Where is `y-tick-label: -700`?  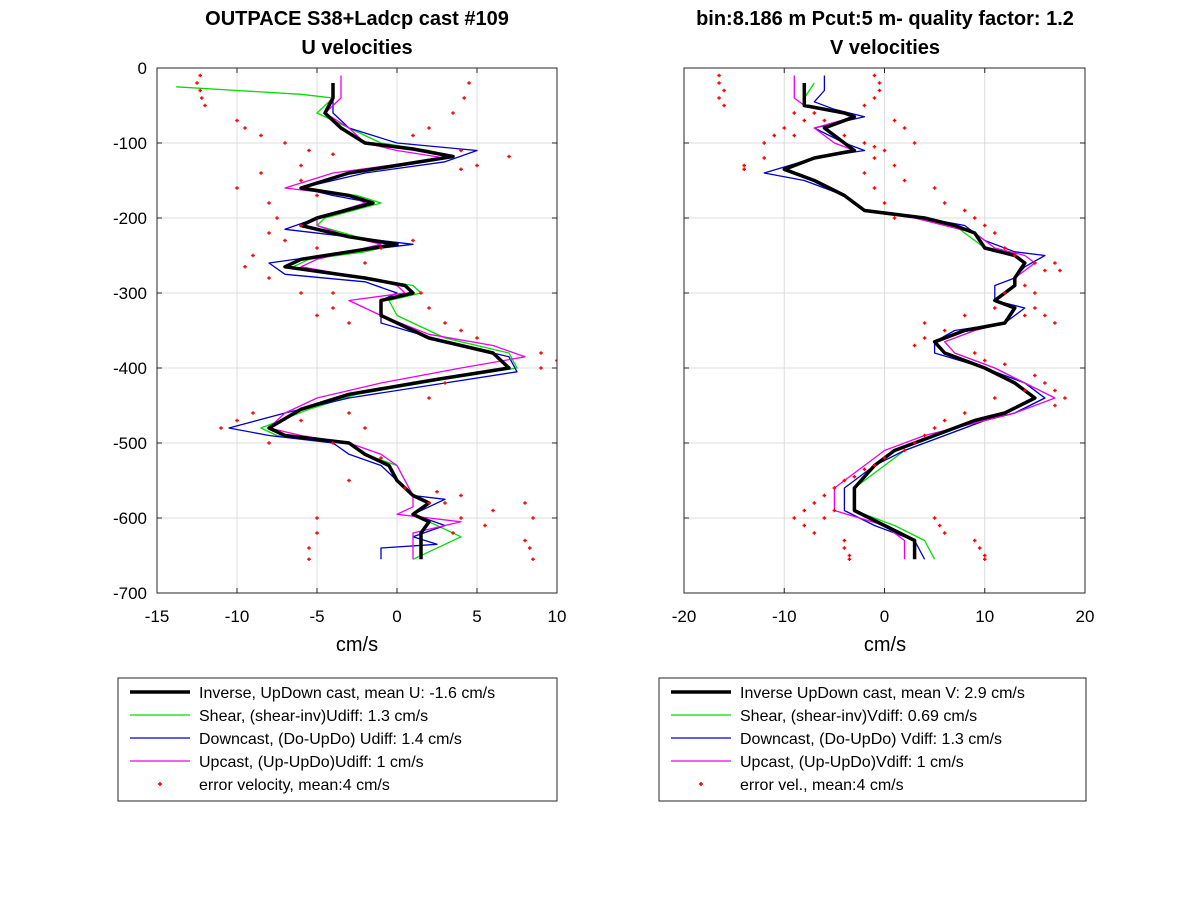 y-tick-label: -700 is located at coordinates (130, 593).